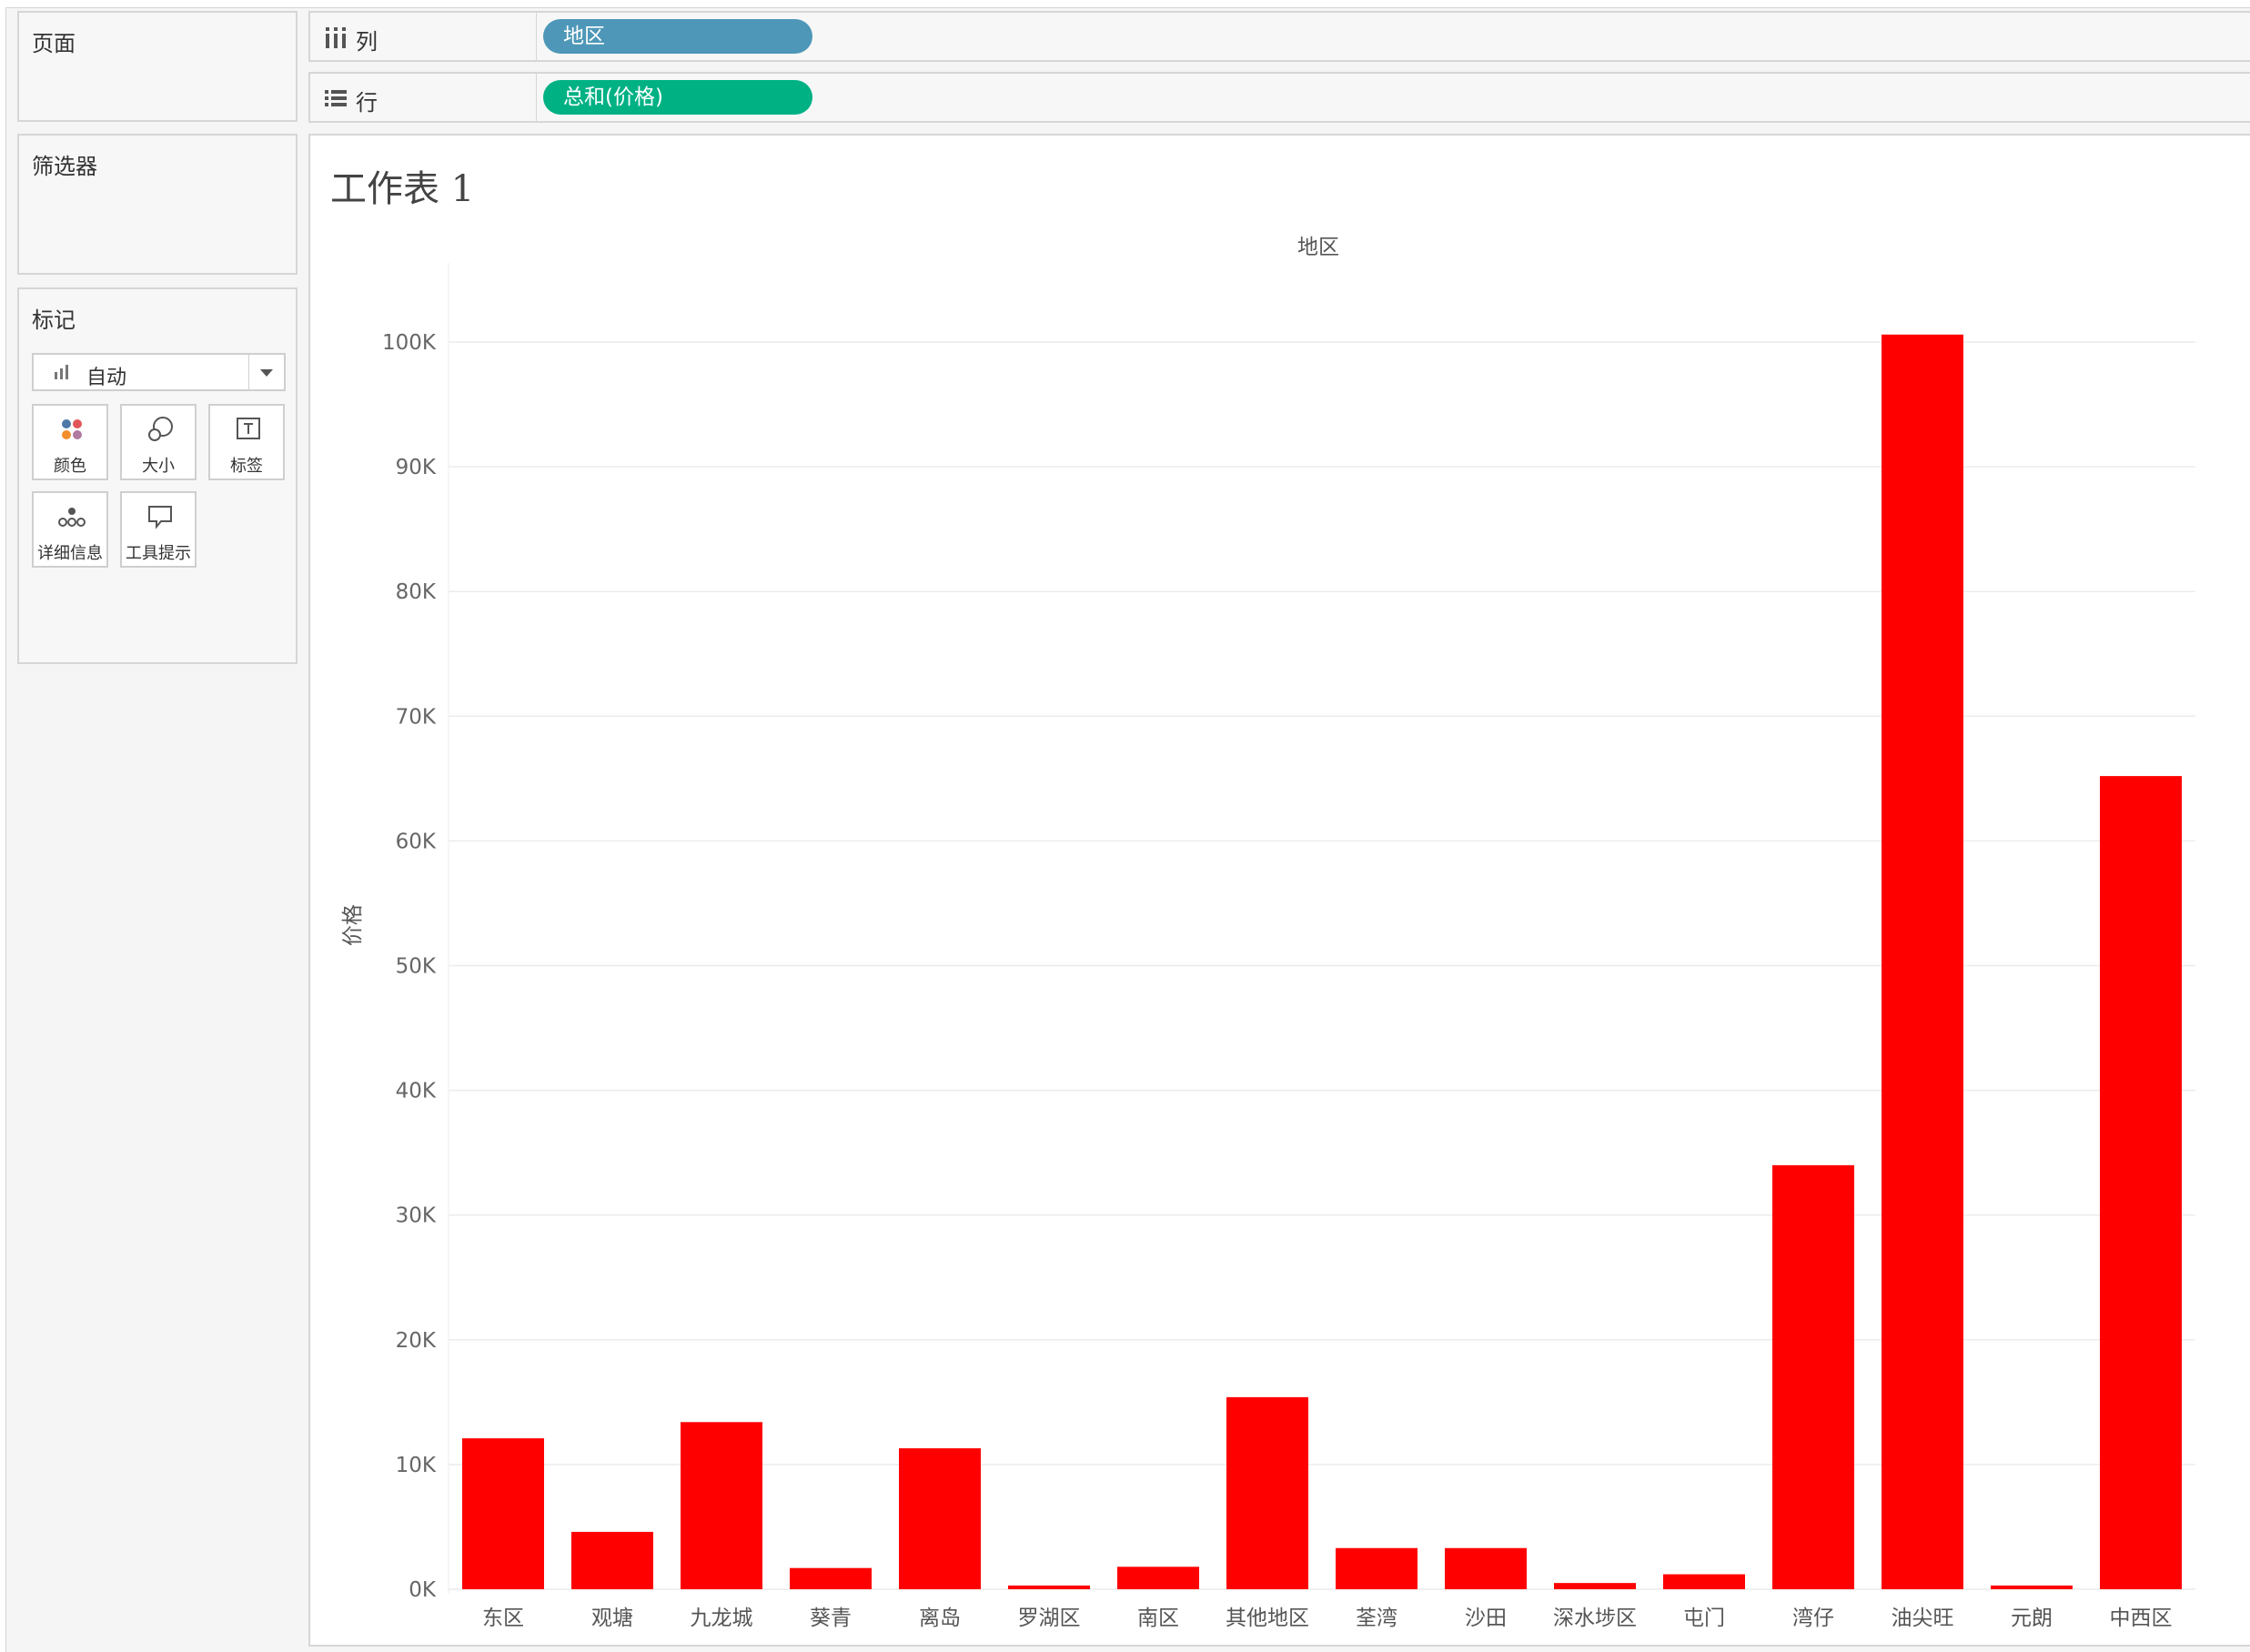  What do you see at coordinates (54, 43) in the screenshot?
I see `pages-title: 页面` at bounding box center [54, 43].